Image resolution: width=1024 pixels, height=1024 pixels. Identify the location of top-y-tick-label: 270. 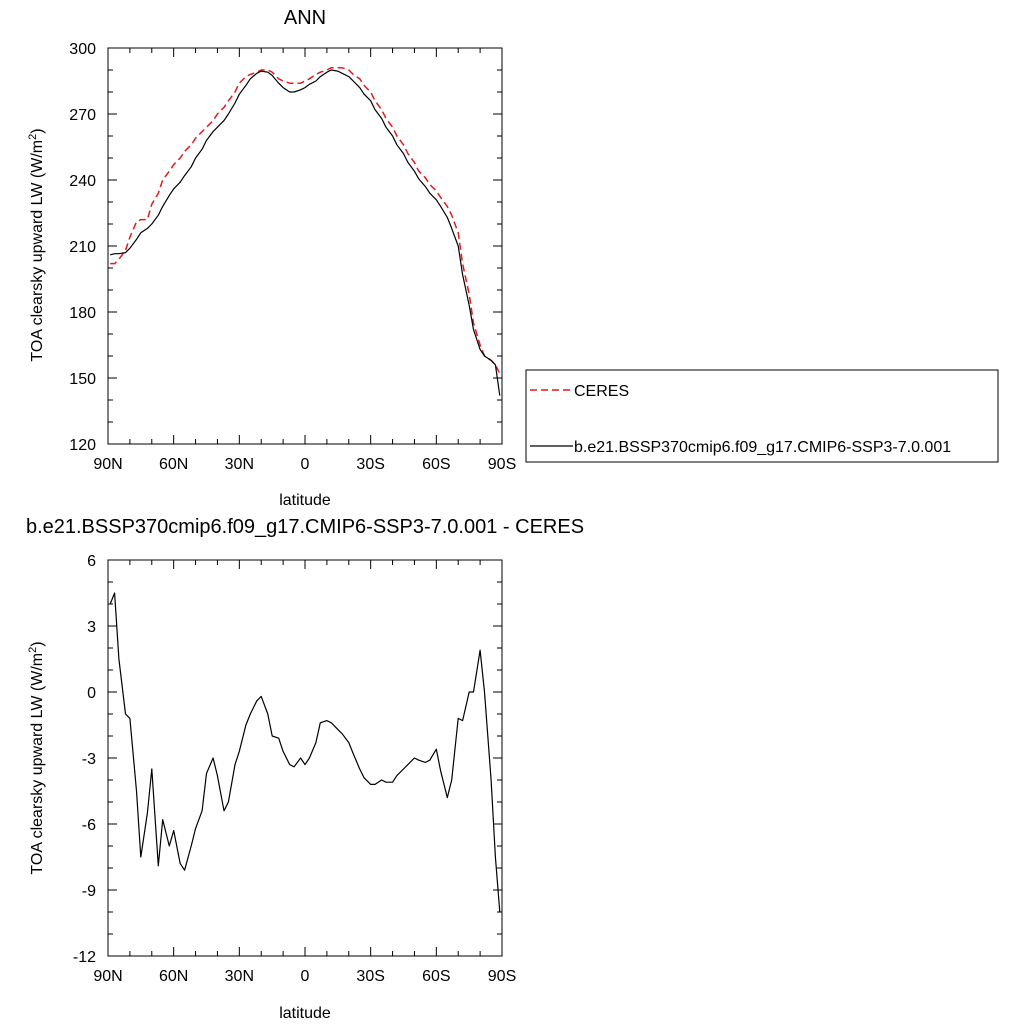
(82, 115).